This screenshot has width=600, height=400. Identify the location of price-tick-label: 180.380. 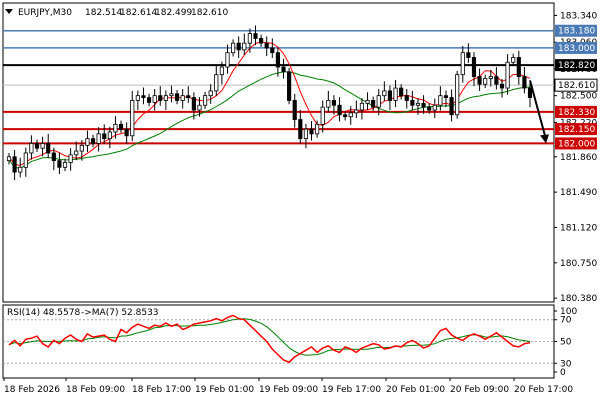
(578, 299).